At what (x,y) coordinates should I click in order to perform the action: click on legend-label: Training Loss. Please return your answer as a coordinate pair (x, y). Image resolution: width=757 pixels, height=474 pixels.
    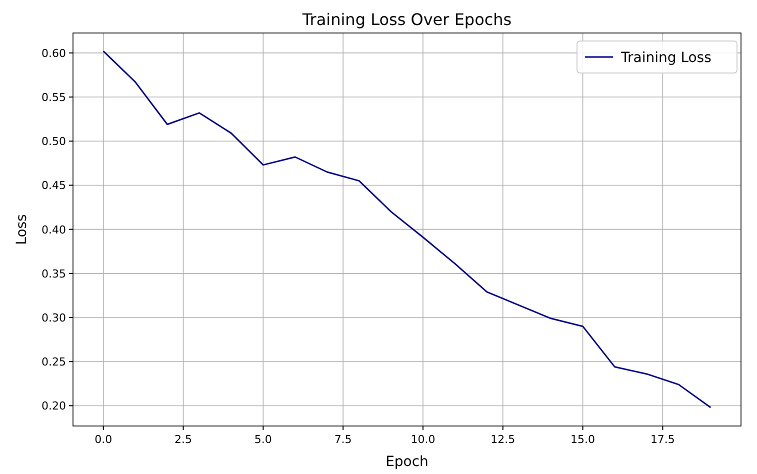
    Looking at the image, I should click on (666, 58).